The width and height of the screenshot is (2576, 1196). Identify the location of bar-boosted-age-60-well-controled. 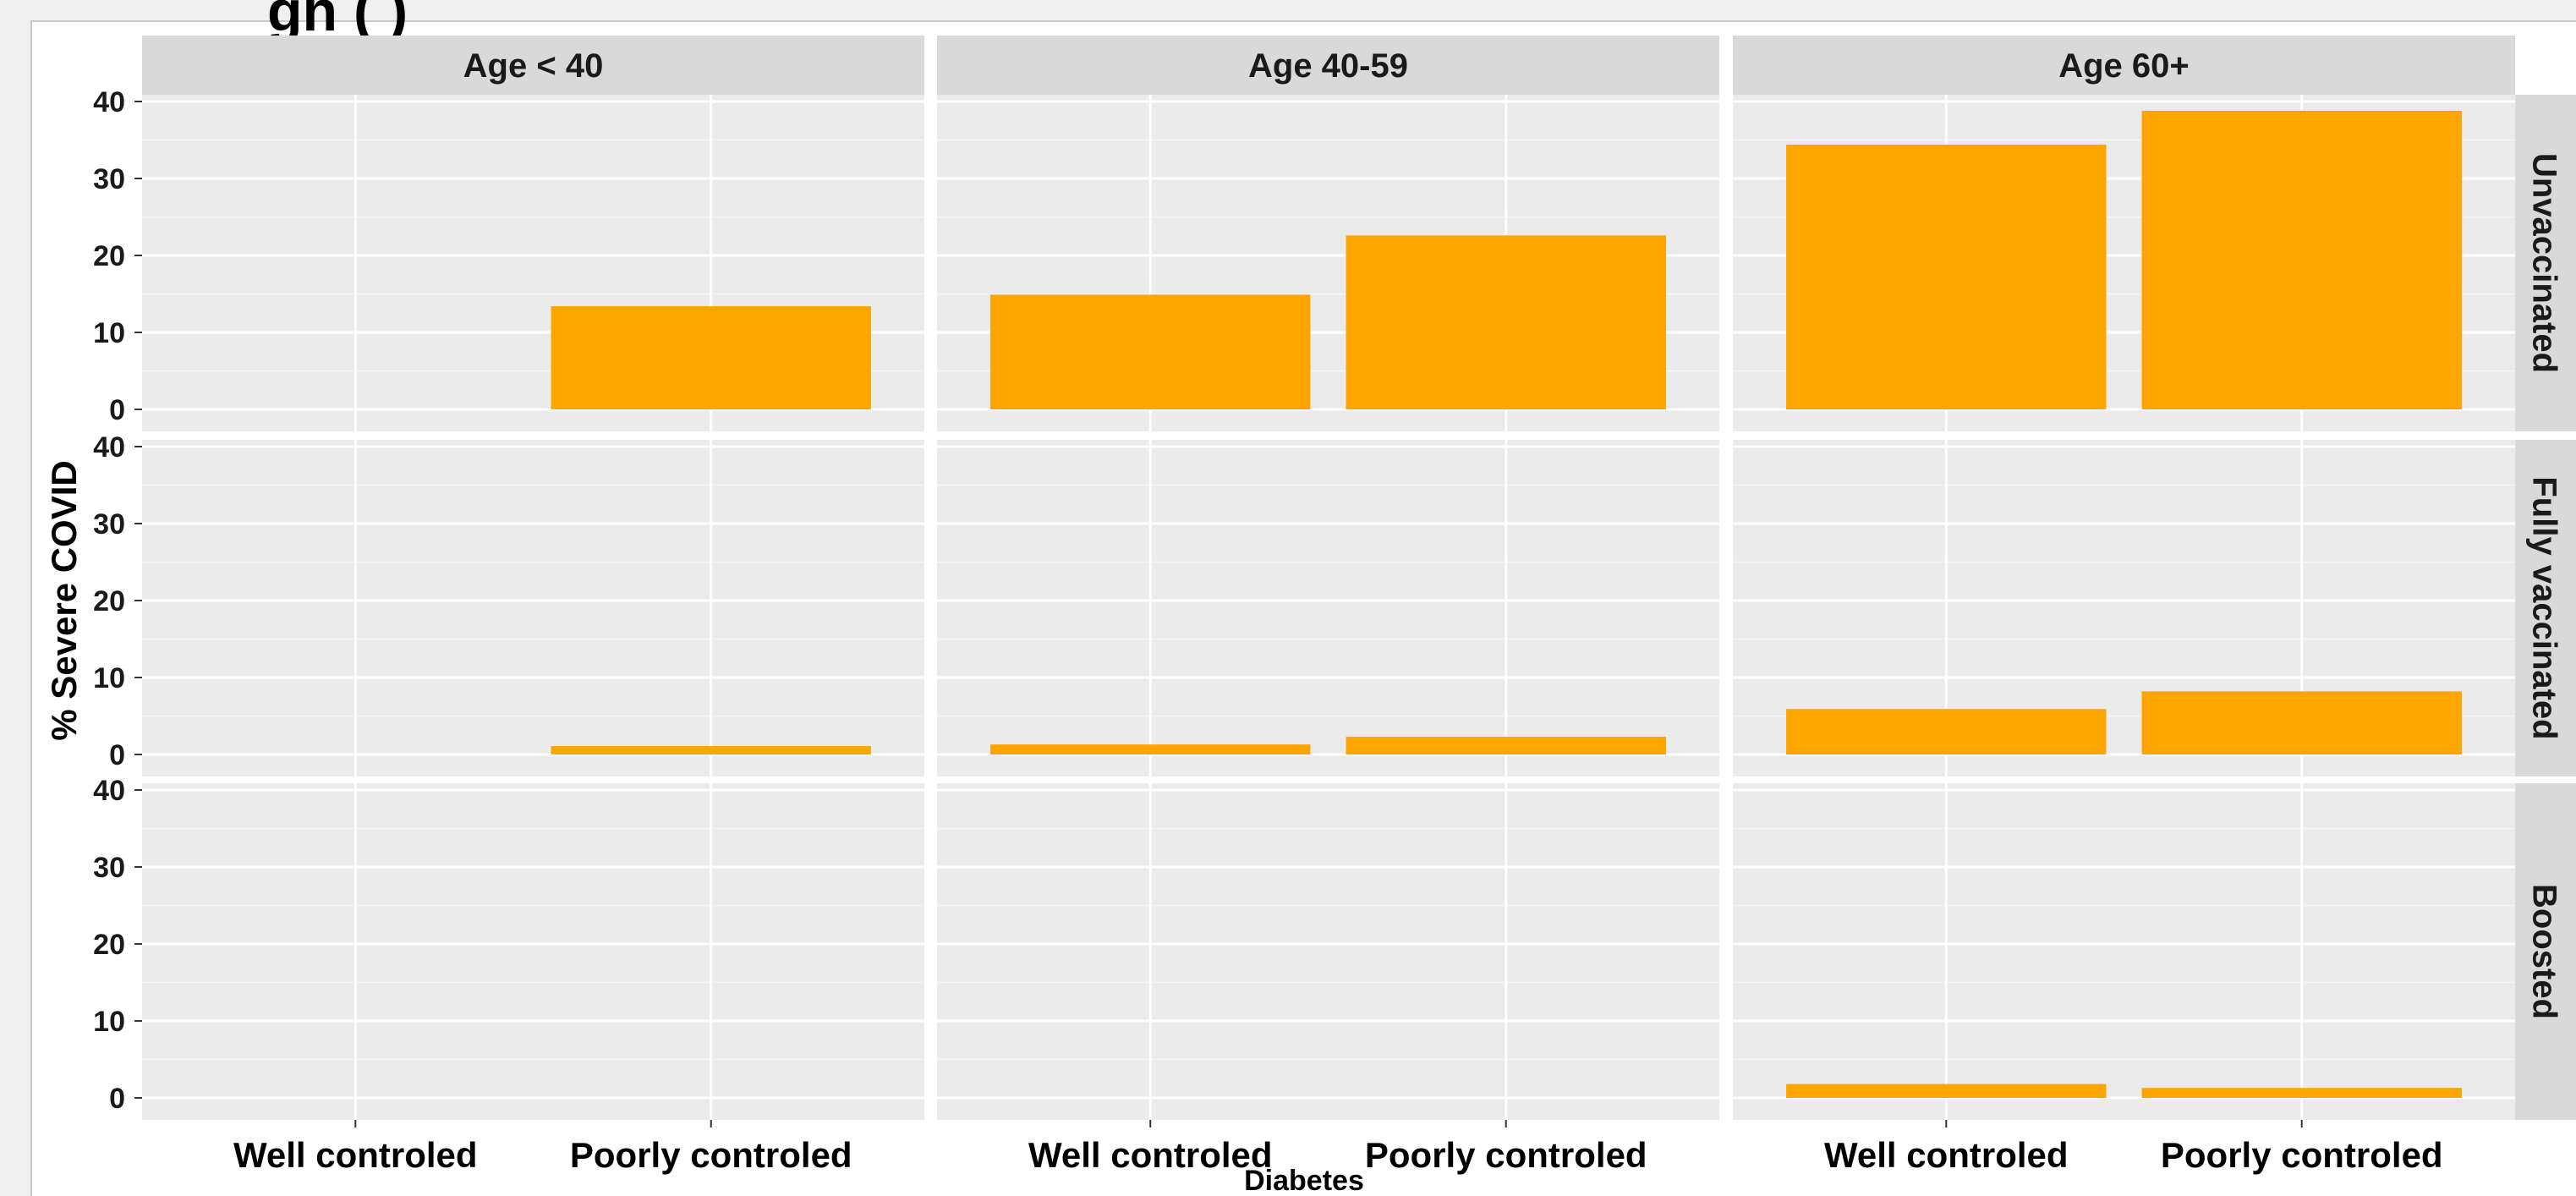
(1946, 1091).